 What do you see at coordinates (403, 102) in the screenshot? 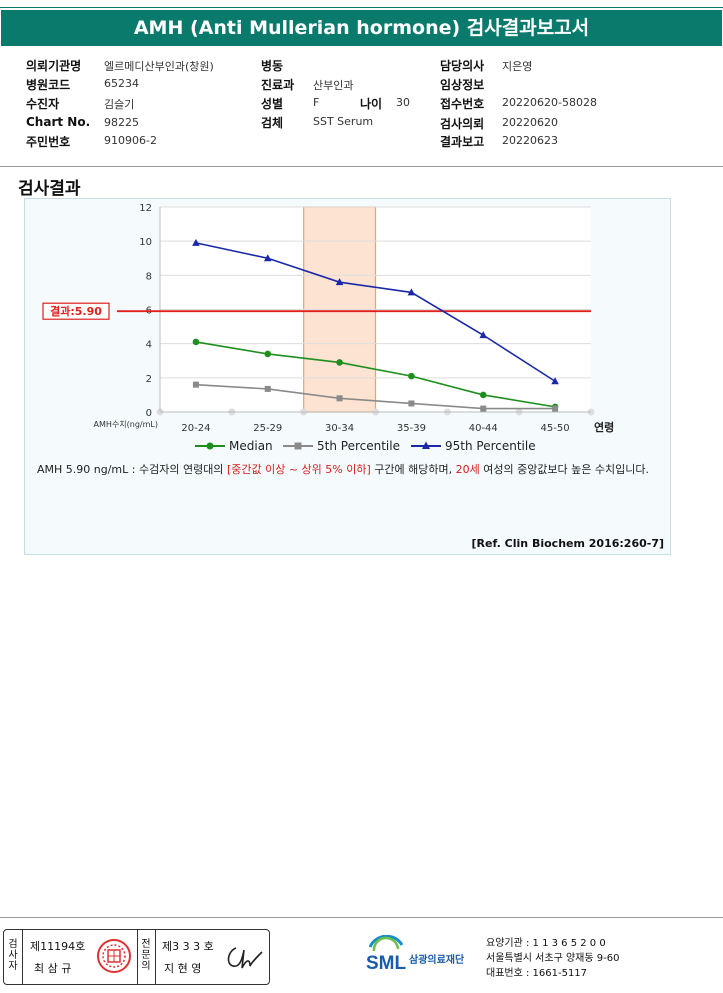
I see `age-value: 30` at bounding box center [403, 102].